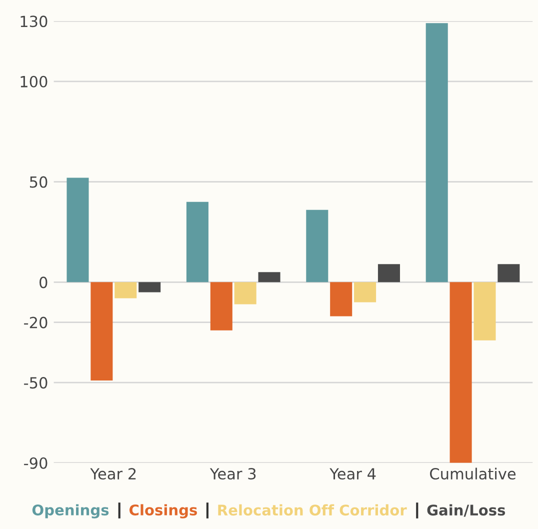  What do you see at coordinates (36, 463) in the screenshot?
I see `y-tick-label: -90` at bounding box center [36, 463].